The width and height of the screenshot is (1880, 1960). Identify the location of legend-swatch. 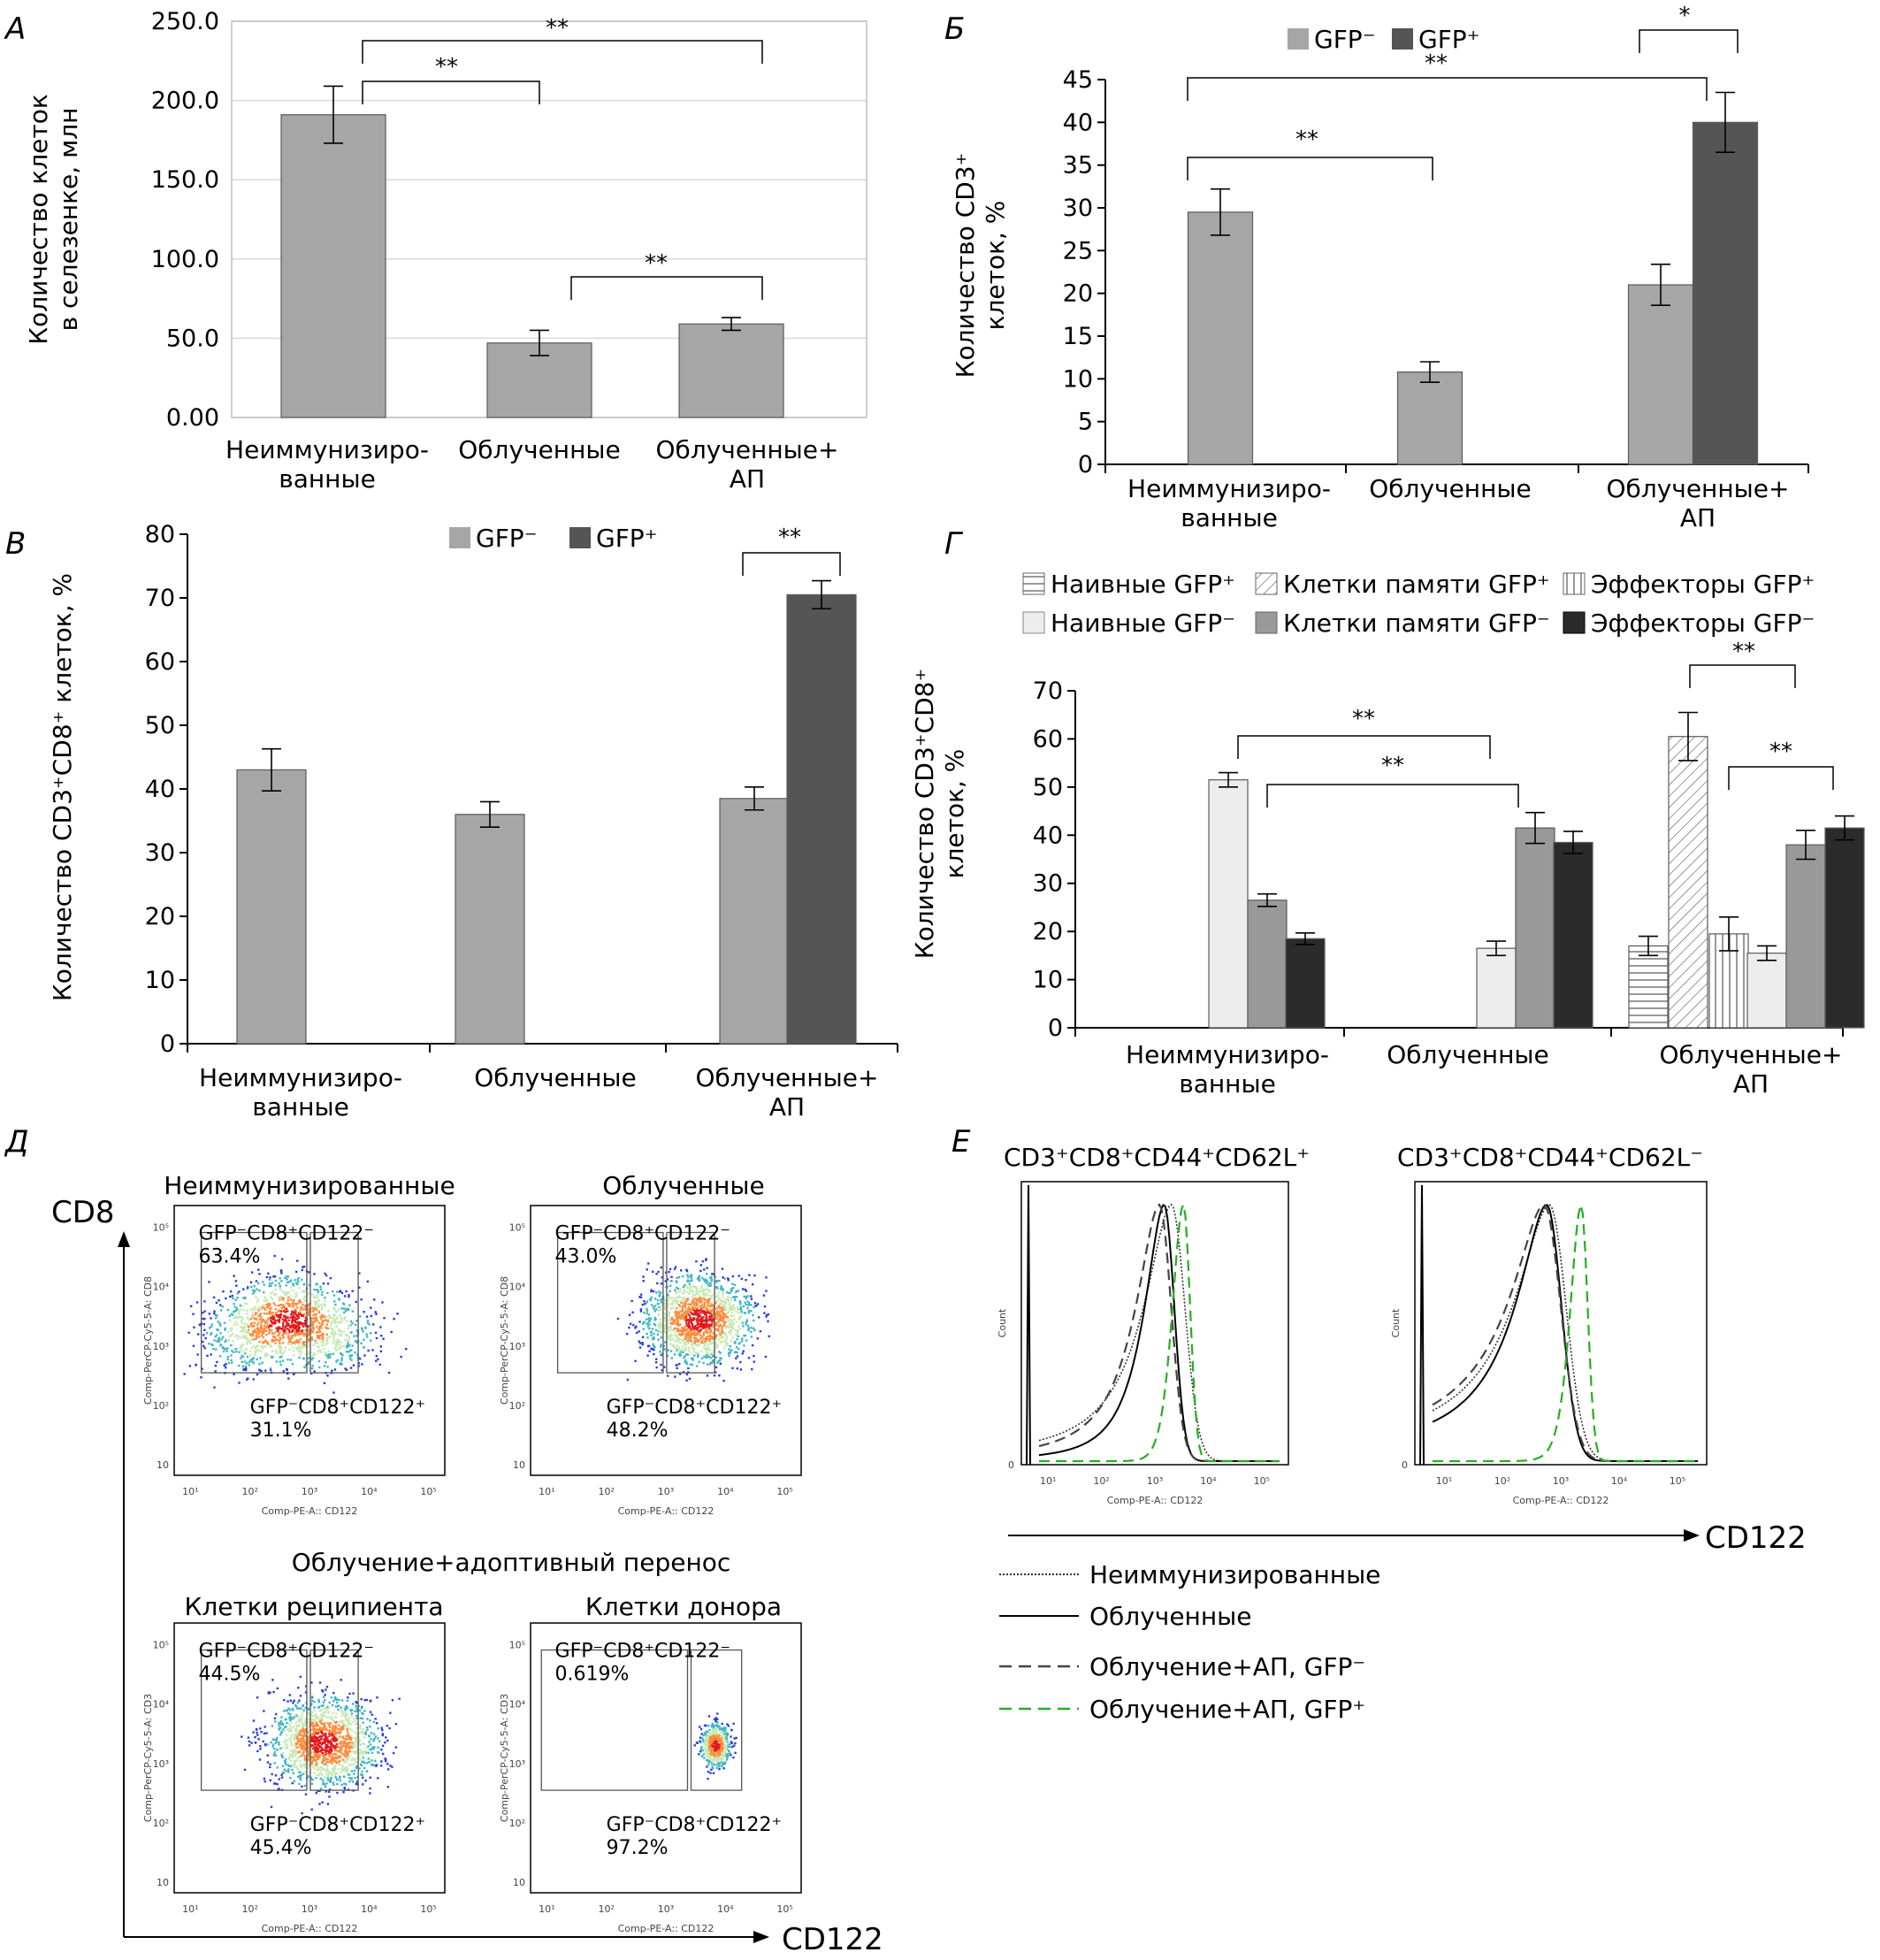
(1266, 583).